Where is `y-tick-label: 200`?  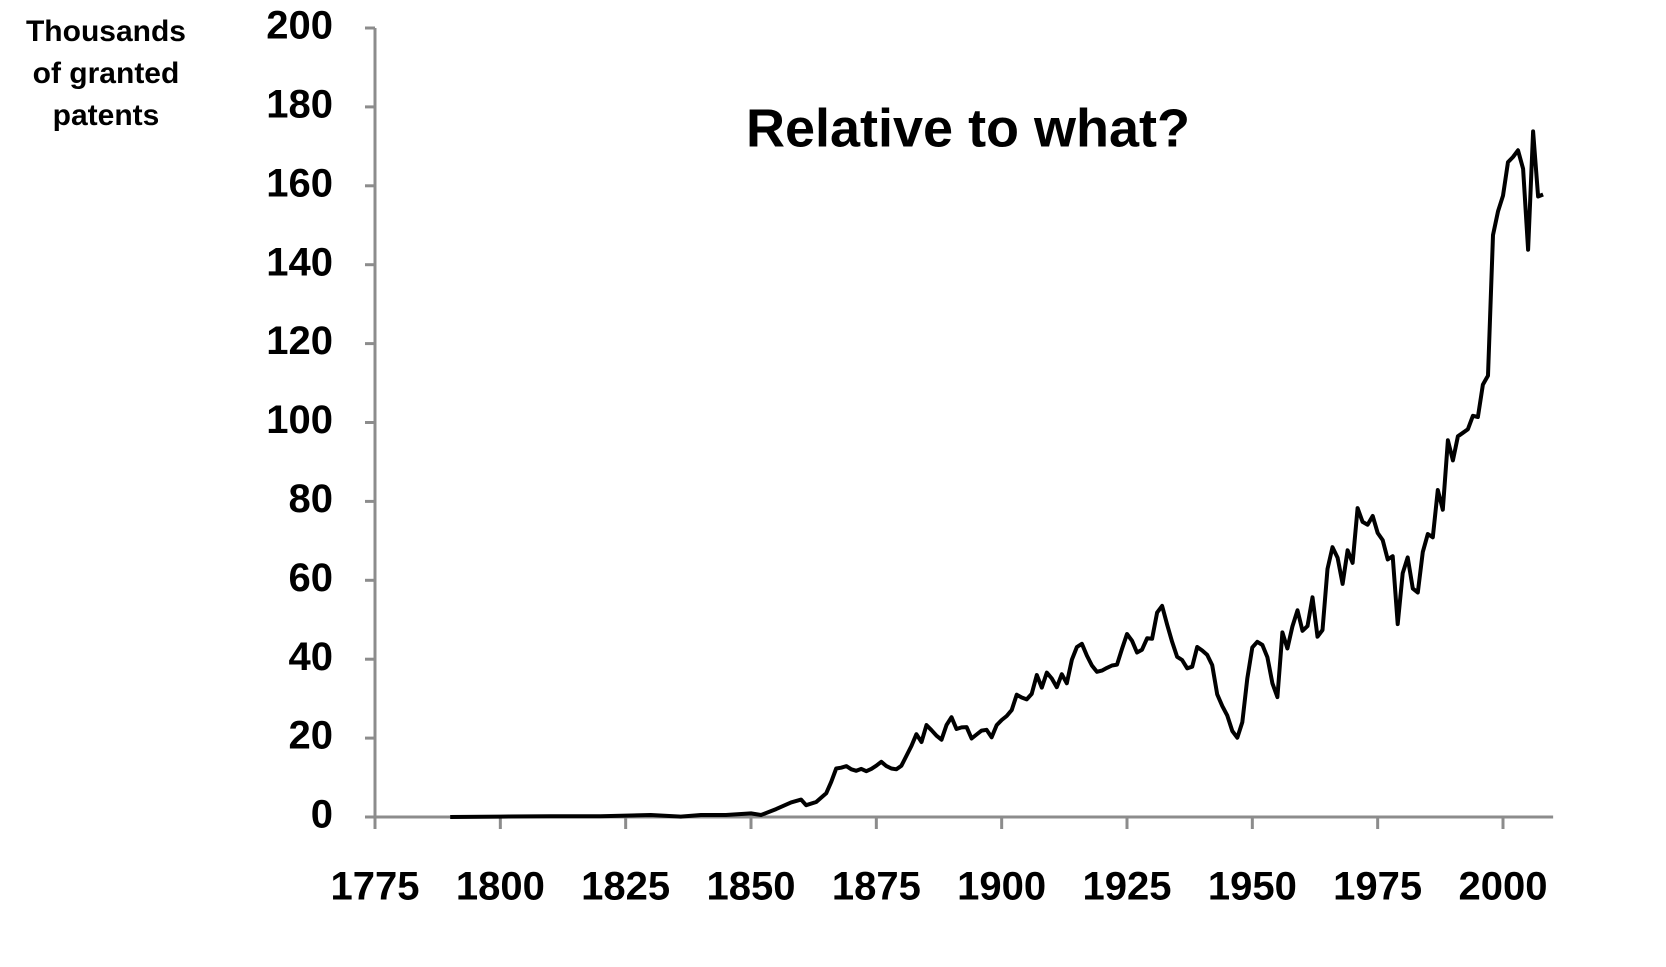
y-tick-label: 200 is located at coordinates (299, 26).